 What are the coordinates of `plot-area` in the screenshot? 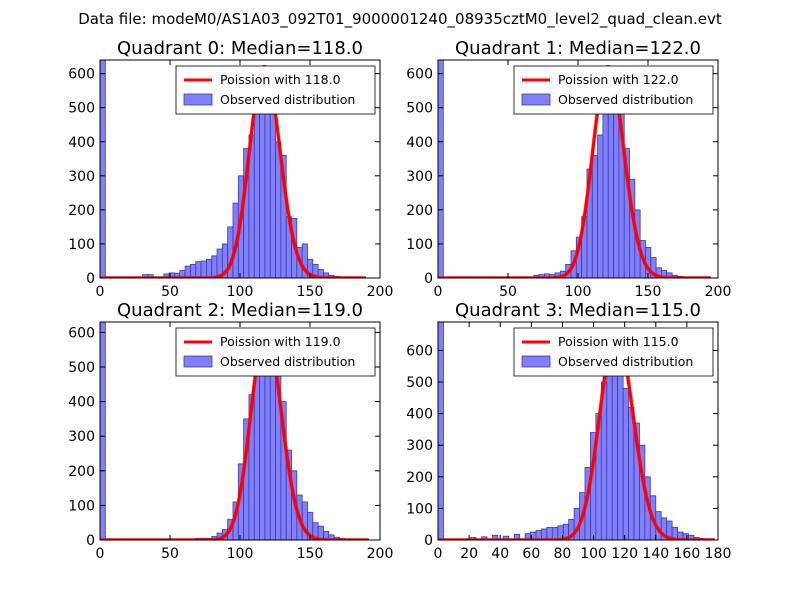 It's located at (577, 431).